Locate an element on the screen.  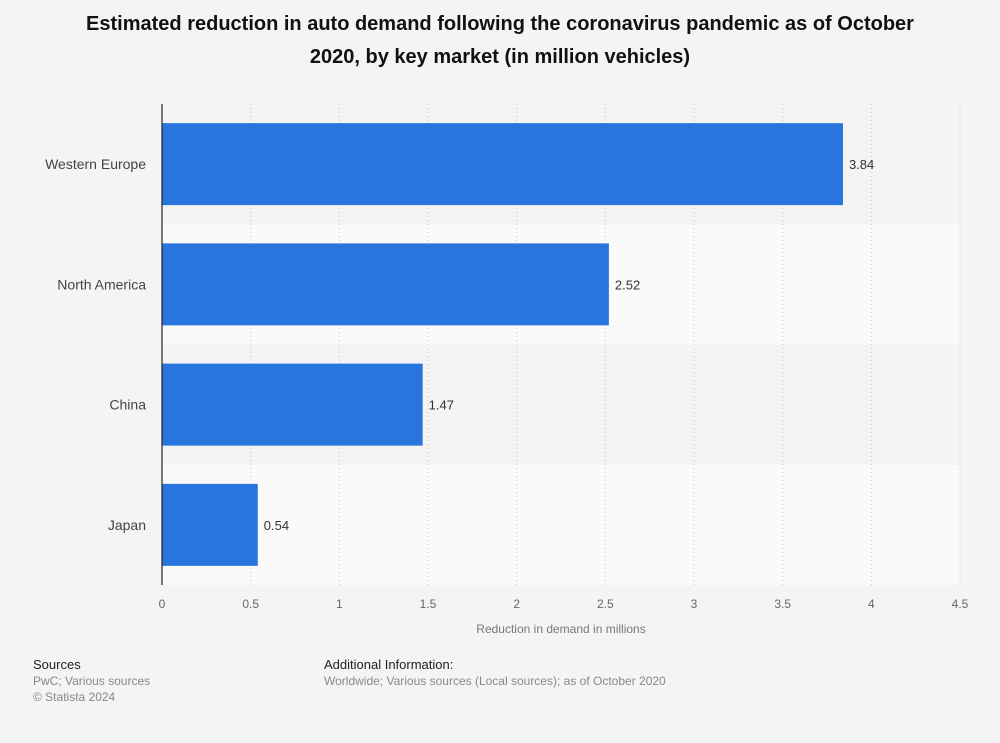
x-tick-label: 3.5 is located at coordinates (782, 604).